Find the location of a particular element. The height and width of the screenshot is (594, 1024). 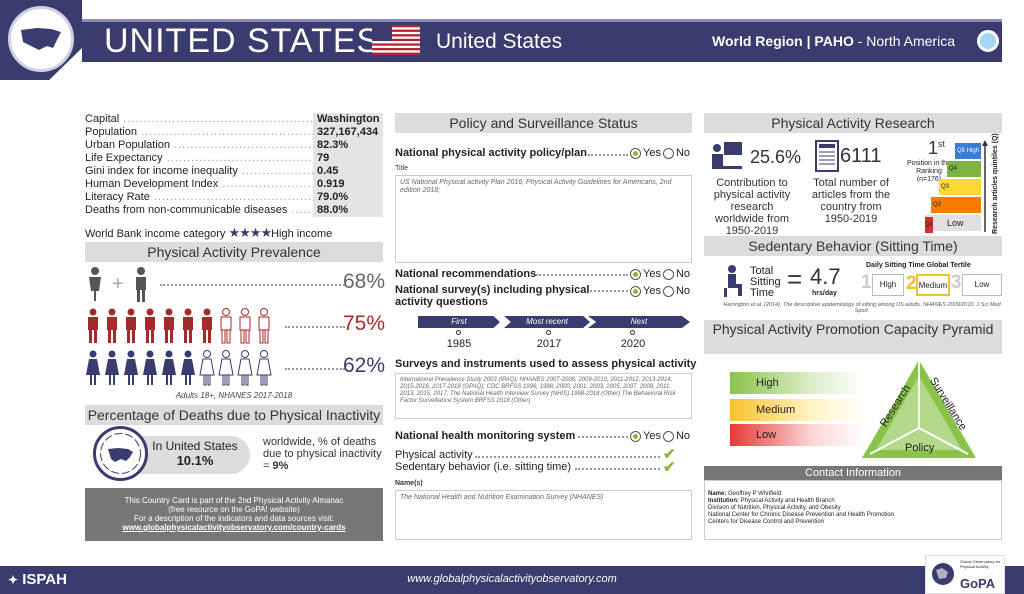

fact-row: Urban Population82.3% is located at coordinates (234, 145).